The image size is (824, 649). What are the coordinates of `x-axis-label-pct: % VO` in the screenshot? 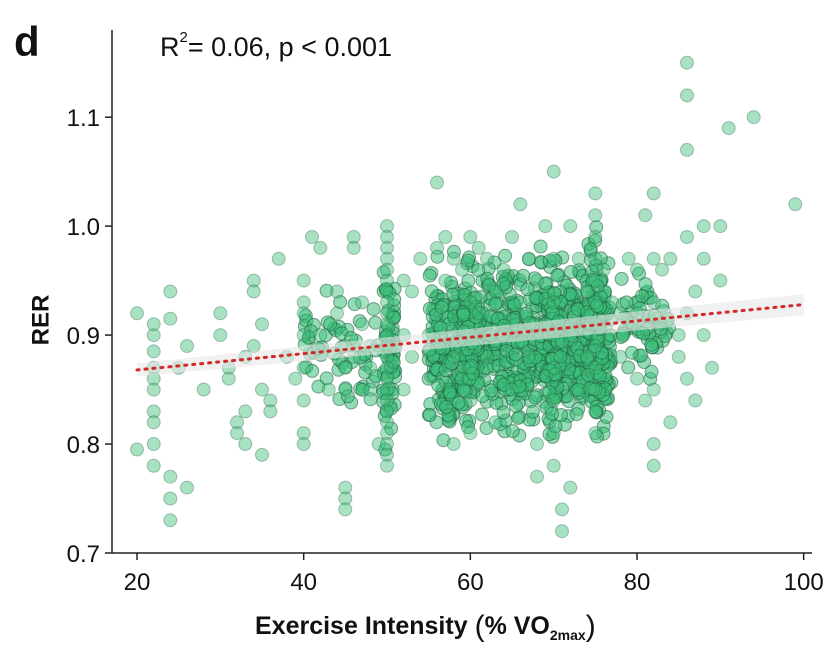 It's located at (517, 626).